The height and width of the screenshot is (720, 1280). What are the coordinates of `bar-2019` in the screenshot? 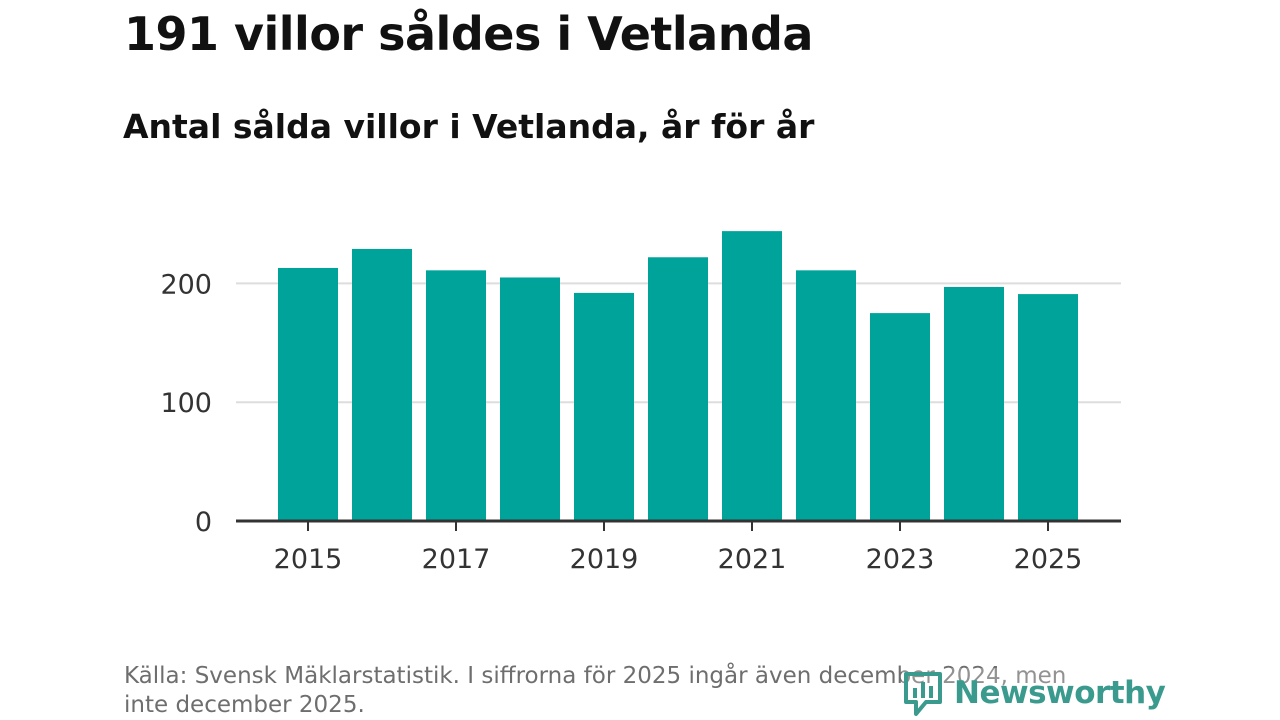 It's located at (604, 406).